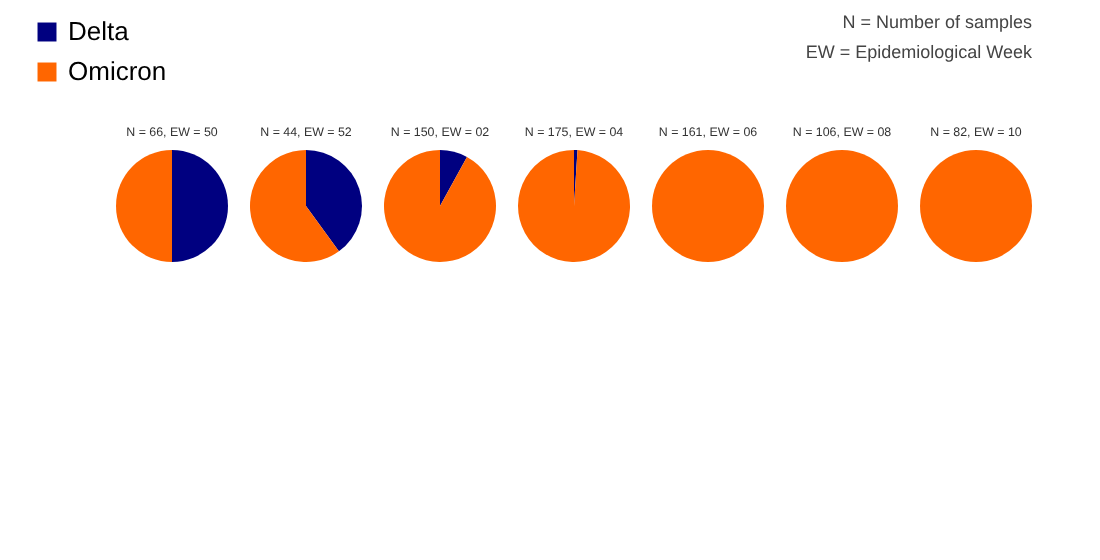 The image size is (1100, 560). I want to click on text: EW = Epidemiological Week, so click(919, 51).